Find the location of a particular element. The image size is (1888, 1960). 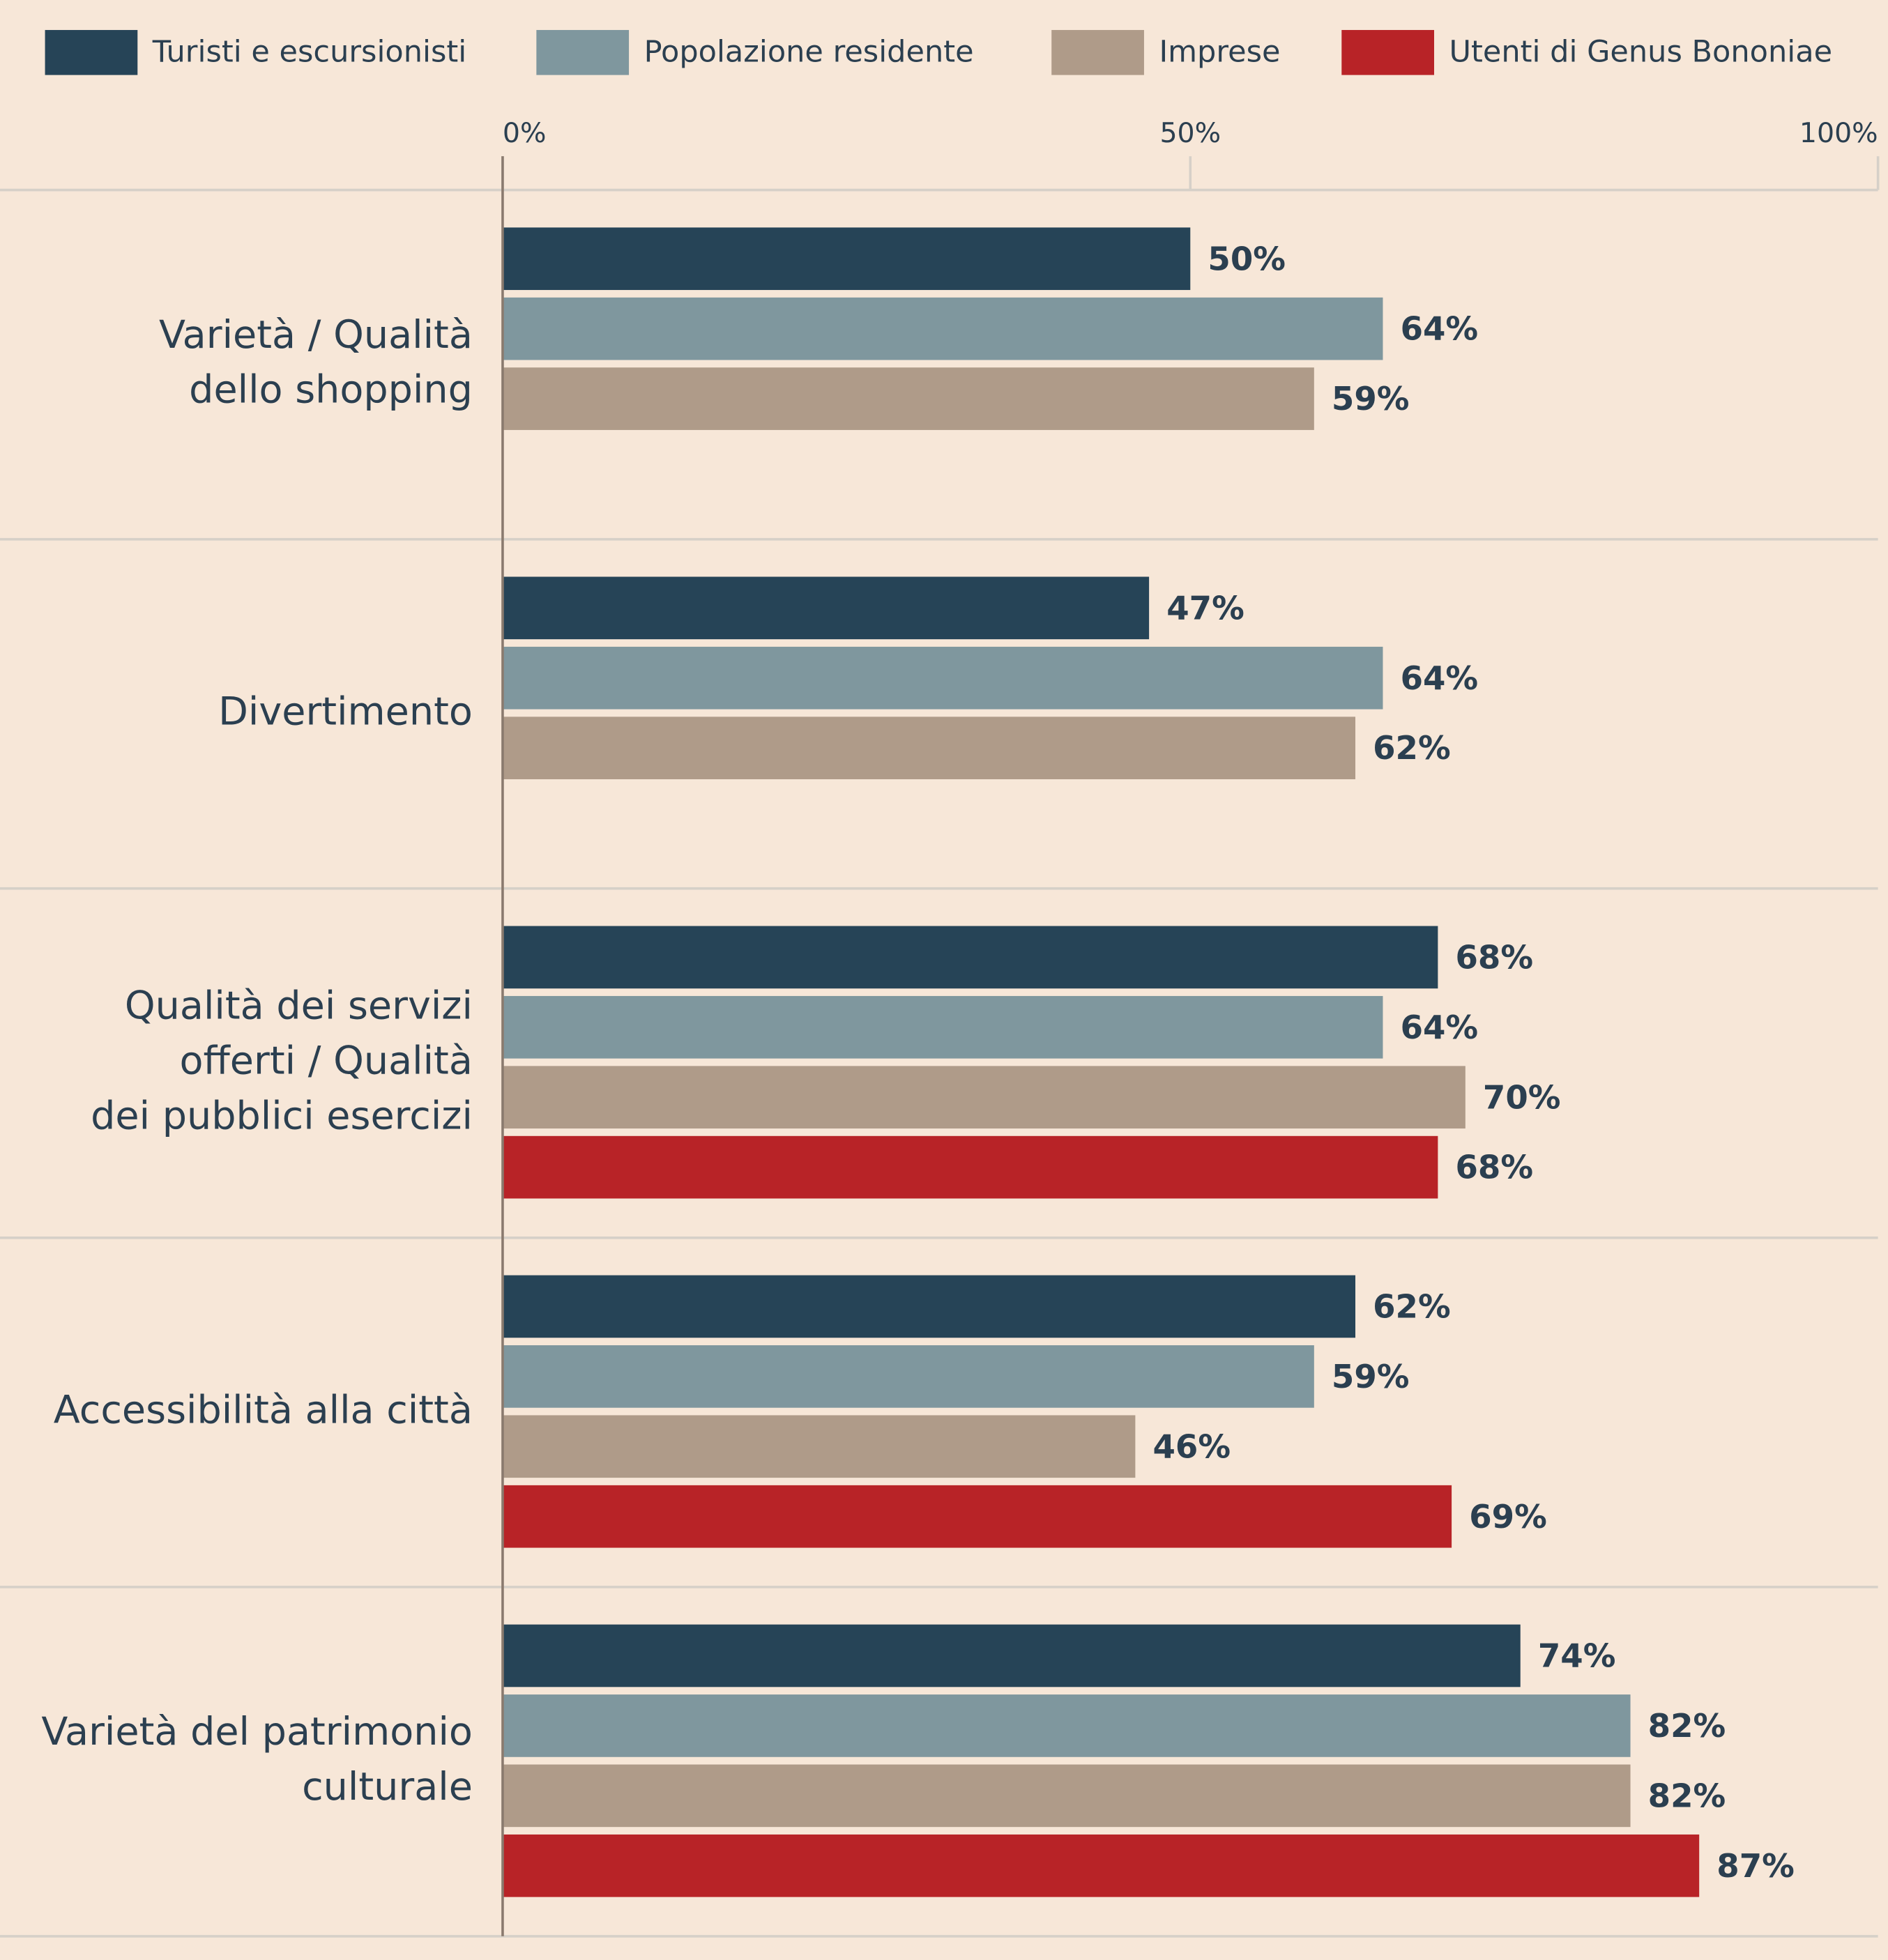

value-label: 74% is located at coordinates (1577, 1656).